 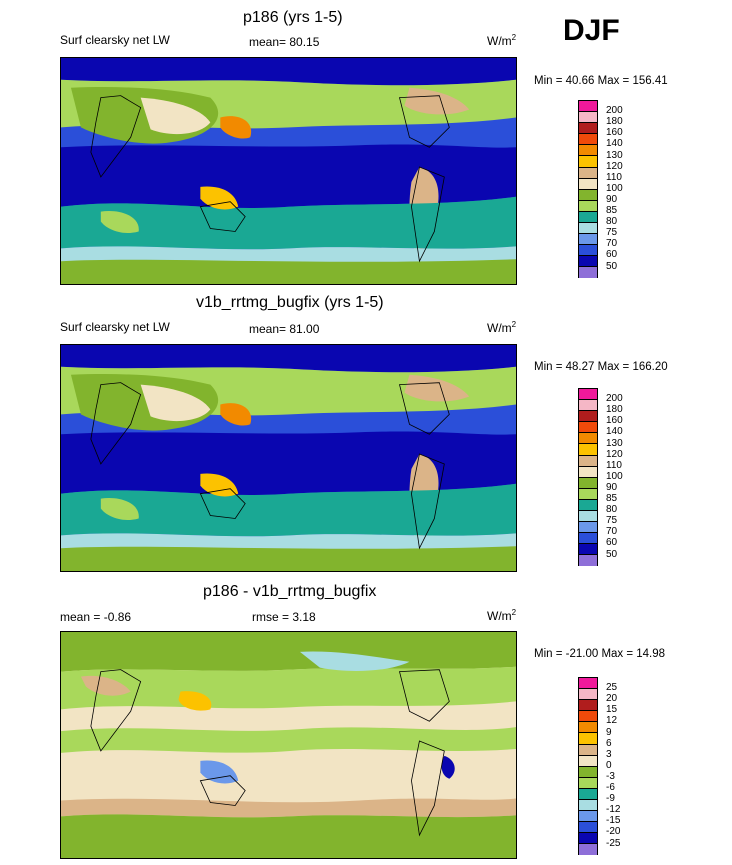 What do you see at coordinates (599, 766) in the screenshot?
I see `panel-3-colorbar: 25 20 15 12 9 6 3 0 -3 -6 -9 -12 -15 -20 -25` at bounding box center [599, 766].